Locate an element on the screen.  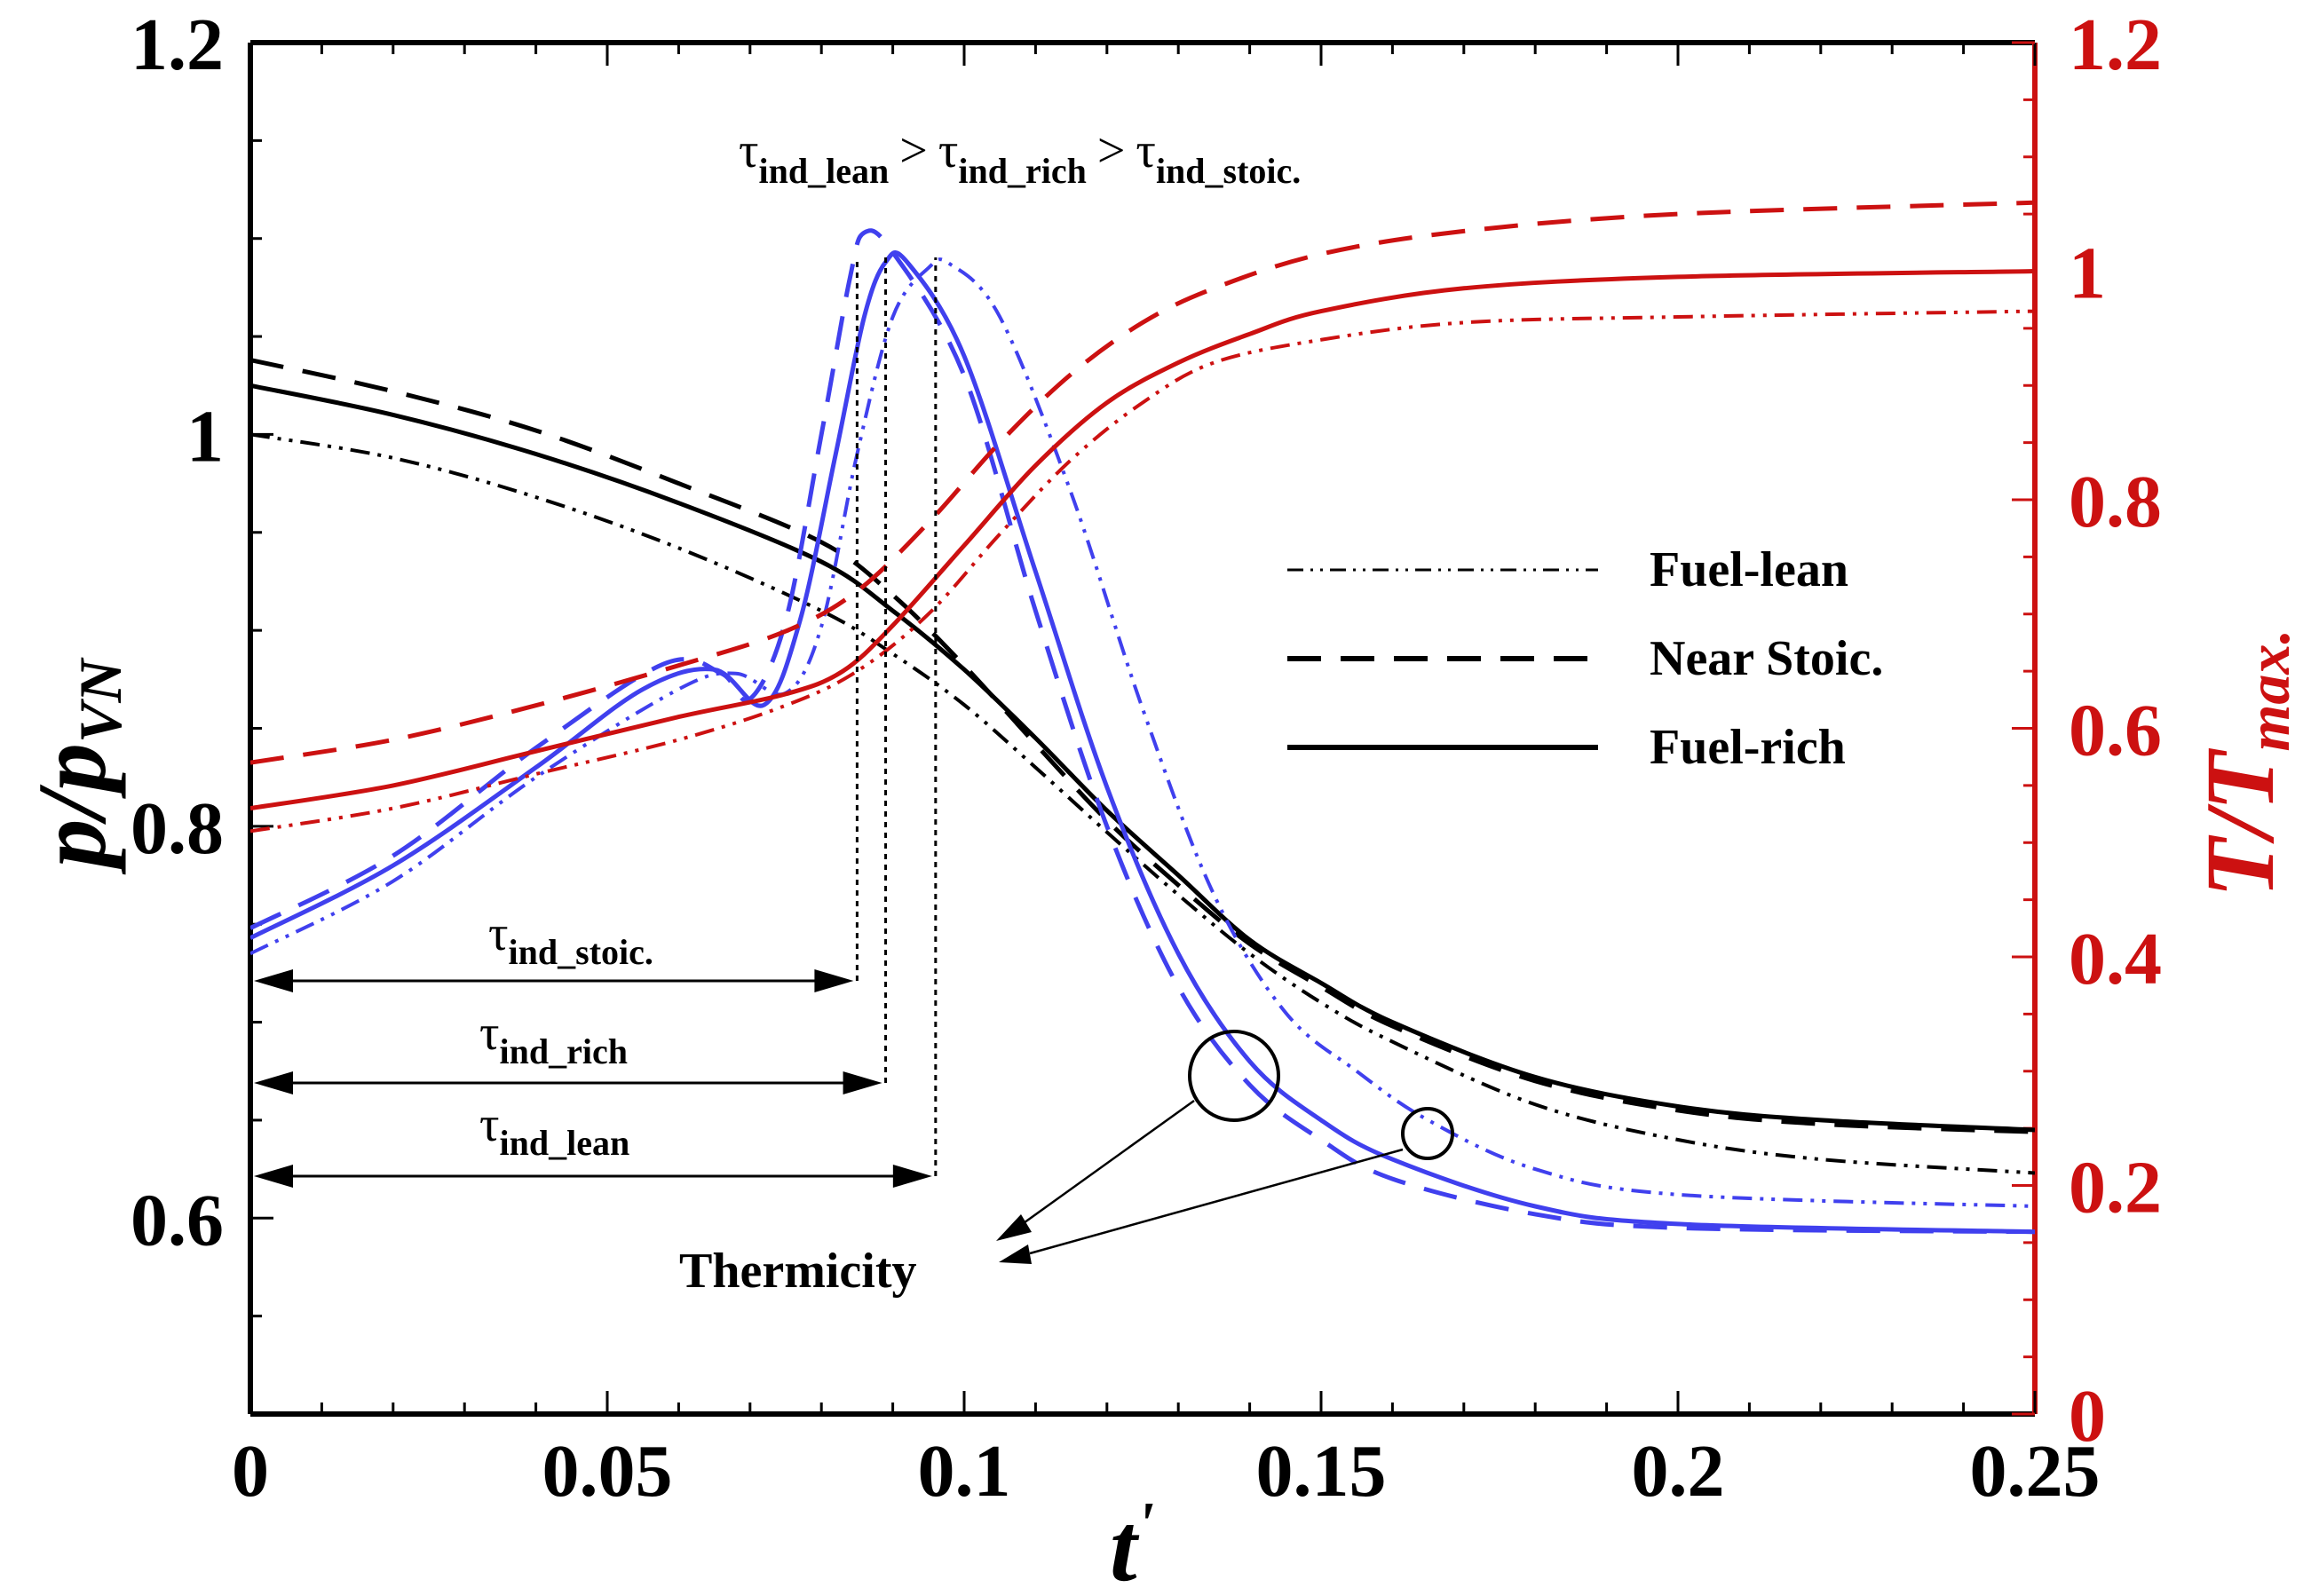
x-tick-label: 0 is located at coordinates (250, 1471).